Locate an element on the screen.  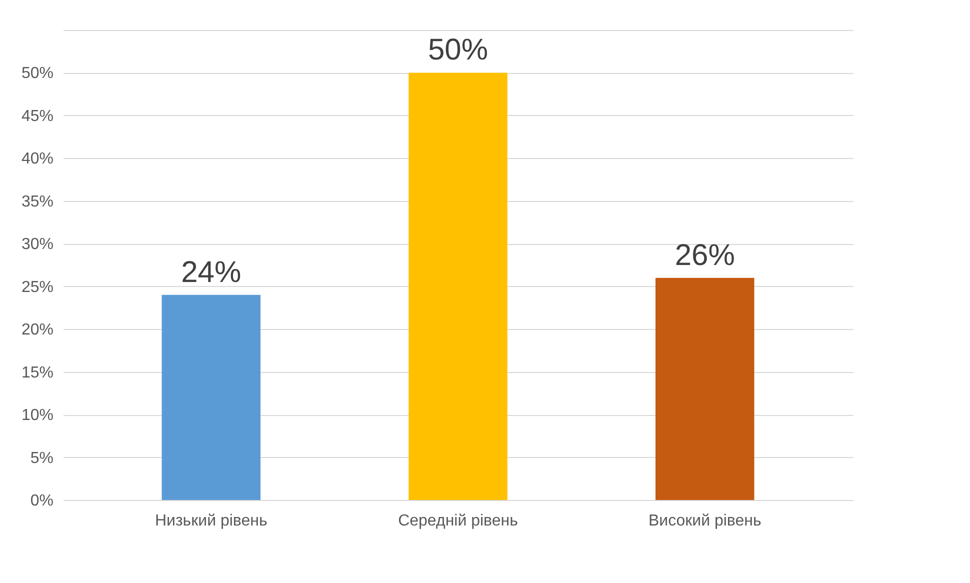
y-tick-label: 5% is located at coordinates (42, 458).